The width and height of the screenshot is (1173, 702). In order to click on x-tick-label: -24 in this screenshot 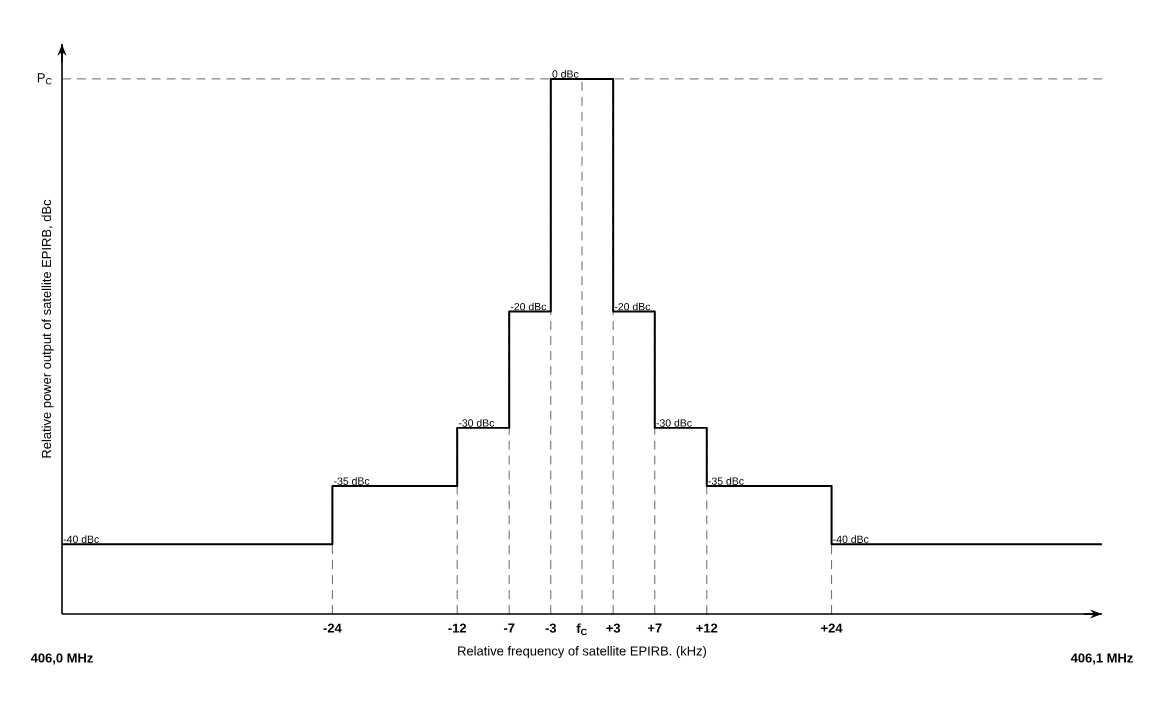, I will do `click(332, 628)`.